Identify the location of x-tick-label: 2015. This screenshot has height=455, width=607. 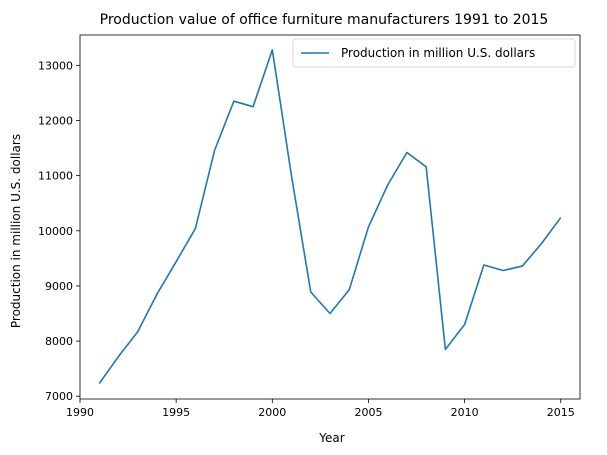
(561, 412).